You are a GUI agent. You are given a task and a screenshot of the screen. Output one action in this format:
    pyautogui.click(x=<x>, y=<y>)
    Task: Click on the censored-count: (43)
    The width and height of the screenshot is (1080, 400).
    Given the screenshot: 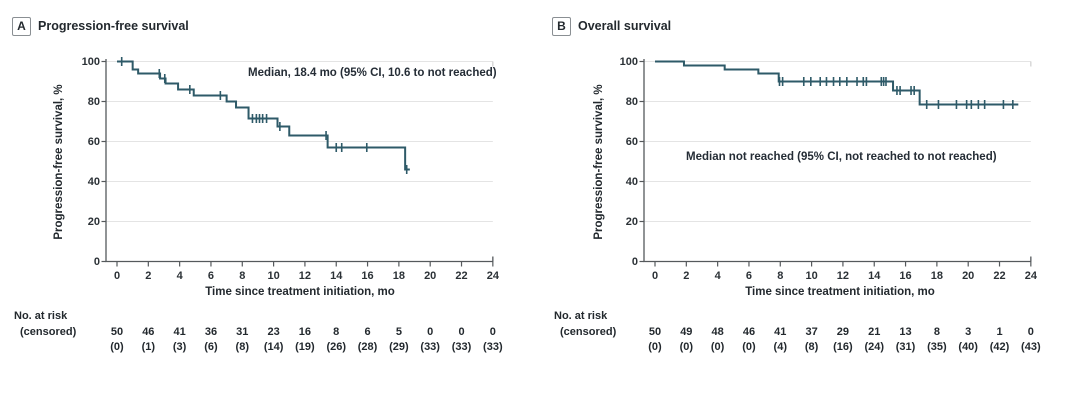 What is the action you would take?
    pyautogui.click(x=1031, y=347)
    